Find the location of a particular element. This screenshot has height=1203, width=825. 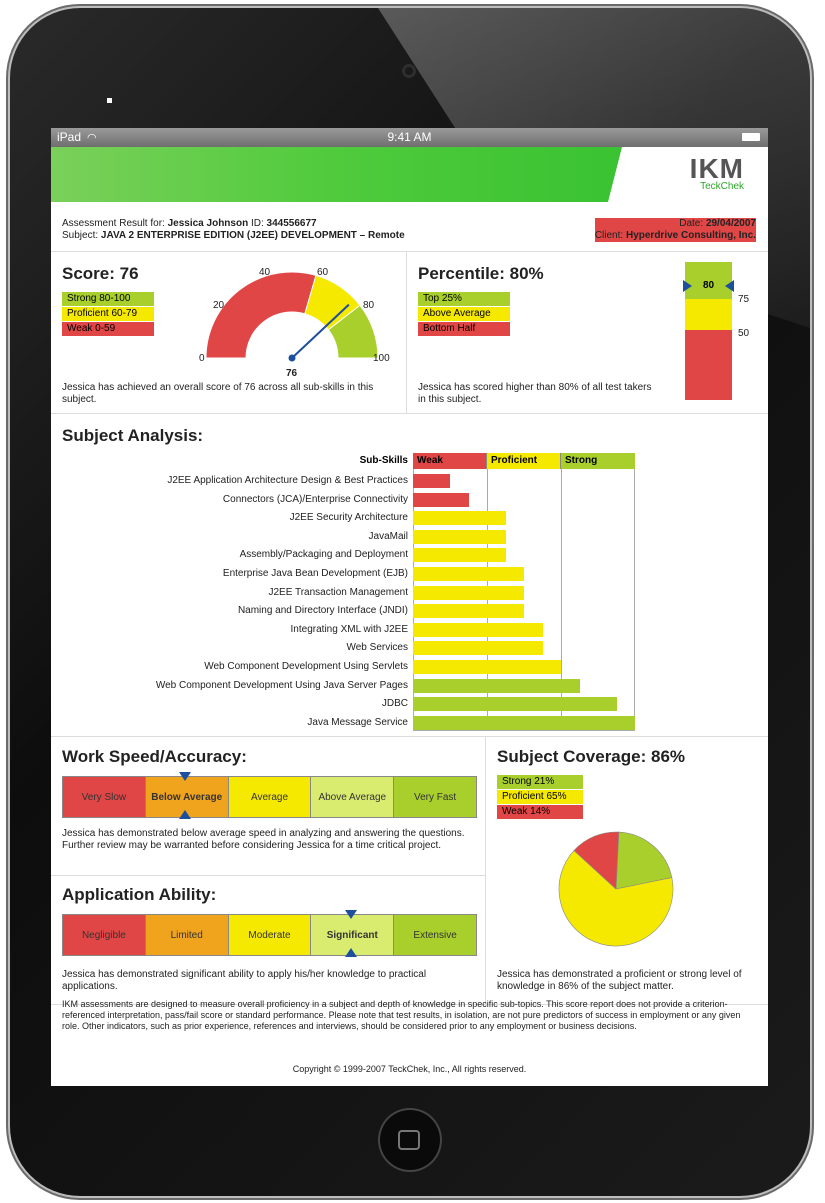

percentile-title: Percentile: 80% is located at coordinates (481, 273).